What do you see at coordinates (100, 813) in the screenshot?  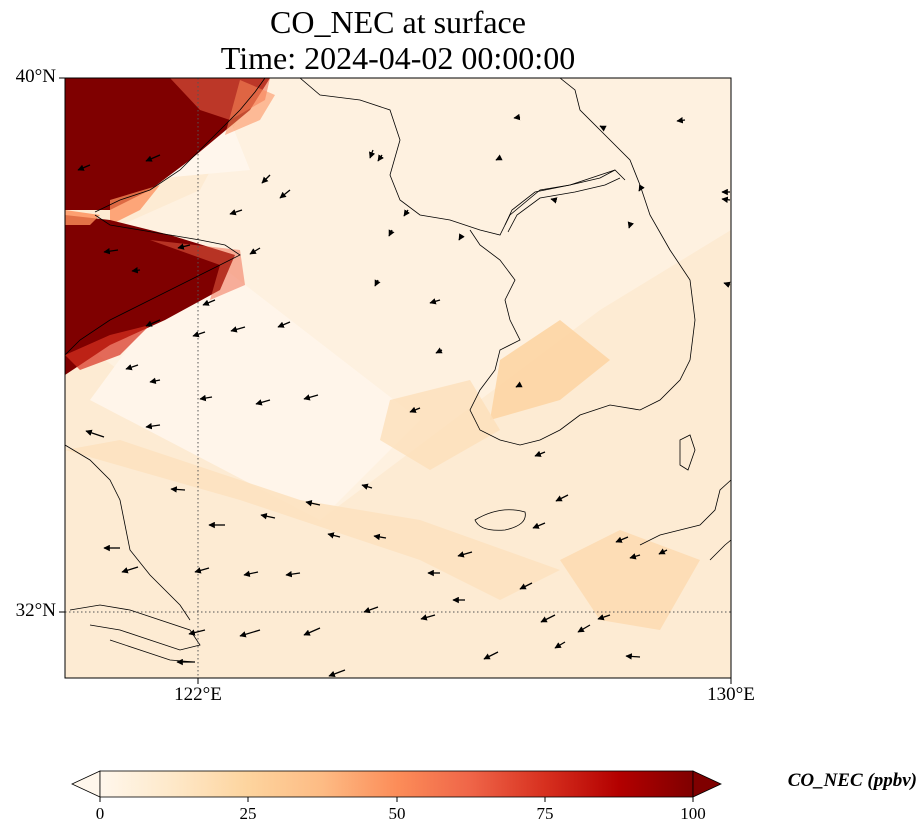 I see `colorbar-tick-0: 0` at bounding box center [100, 813].